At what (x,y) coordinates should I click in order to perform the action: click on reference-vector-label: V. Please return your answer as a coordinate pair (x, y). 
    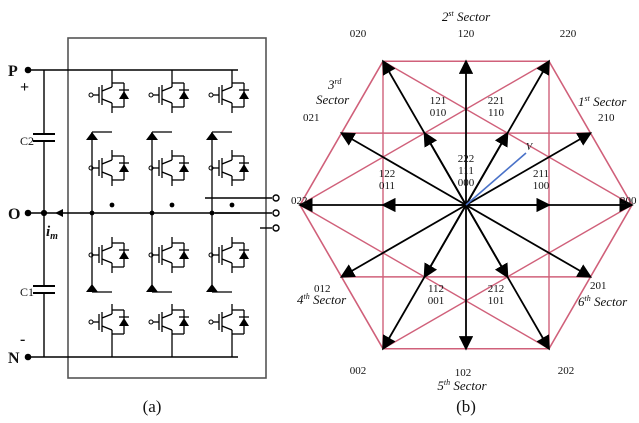
    Looking at the image, I should click on (530, 147).